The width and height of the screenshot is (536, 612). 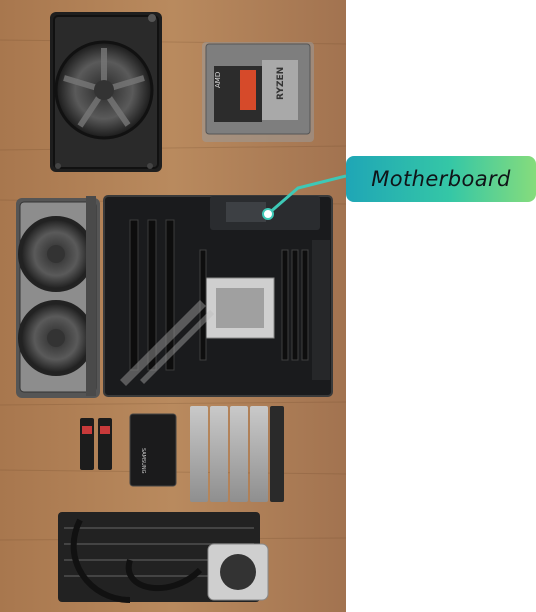 What do you see at coordinates (143, 461) in the screenshot?
I see `svg-text: SAMSUNG` at bounding box center [143, 461].